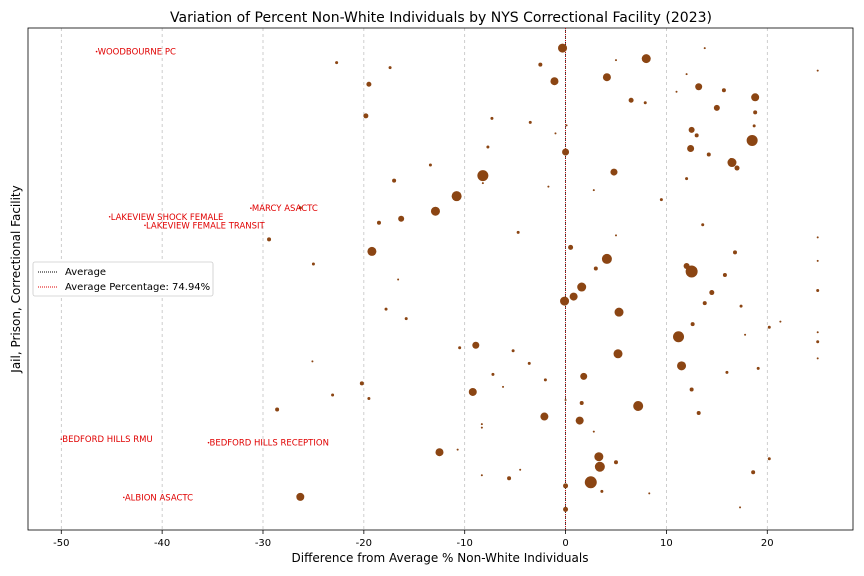 Image resolution: width=864 pixels, height=576 pixels. Describe the element at coordinates (364, 543) in the screenshot. I see `x-tick-label: -20` at that location.